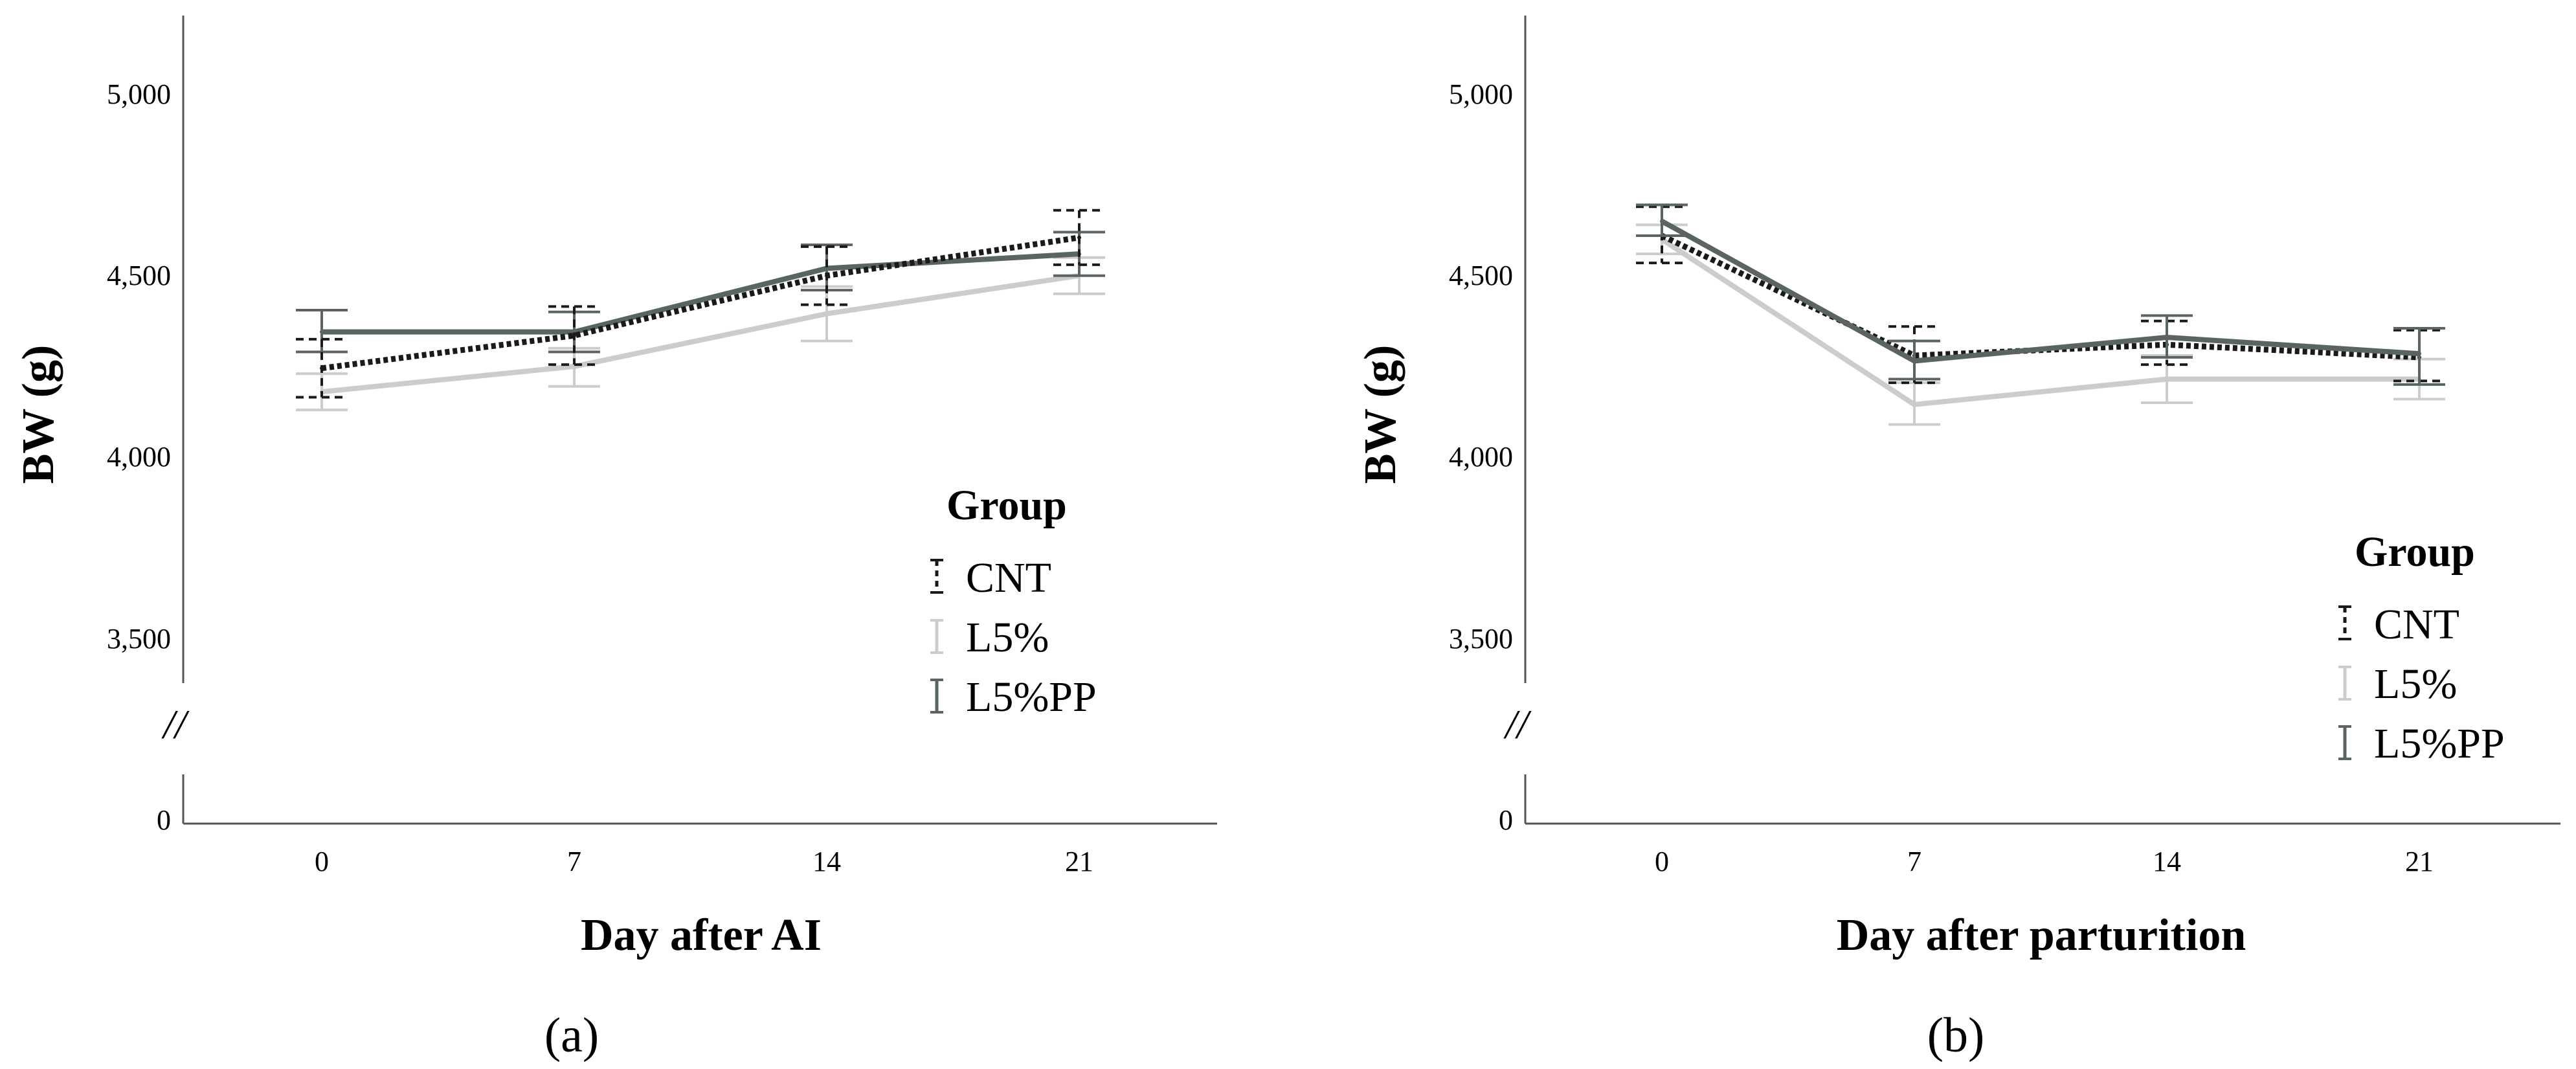  What do you see at coordinates (2042, 935) in the screenshot?
I see `x-axis-title: Day after parturition` at bounding box center [2042, 935].